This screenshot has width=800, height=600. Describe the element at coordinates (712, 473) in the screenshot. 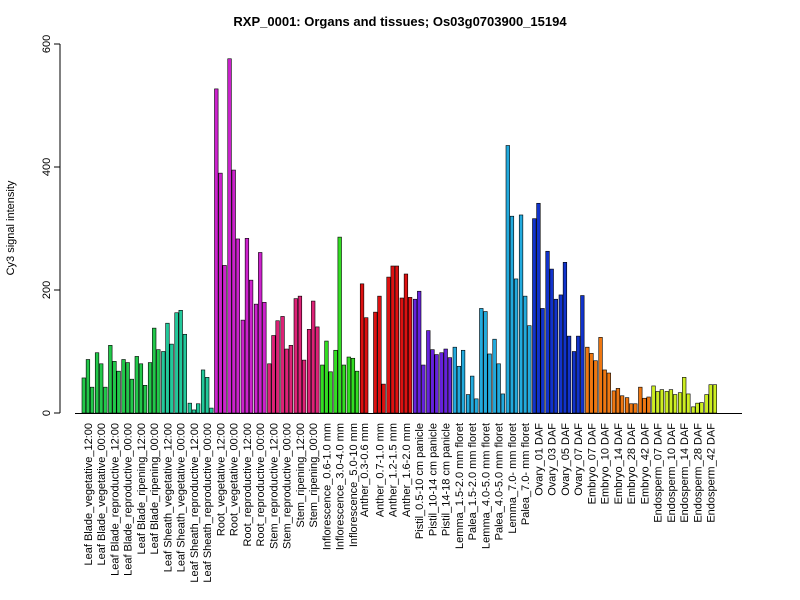

I see `x-tick-label: Endosperm_42 DAF` at that location.